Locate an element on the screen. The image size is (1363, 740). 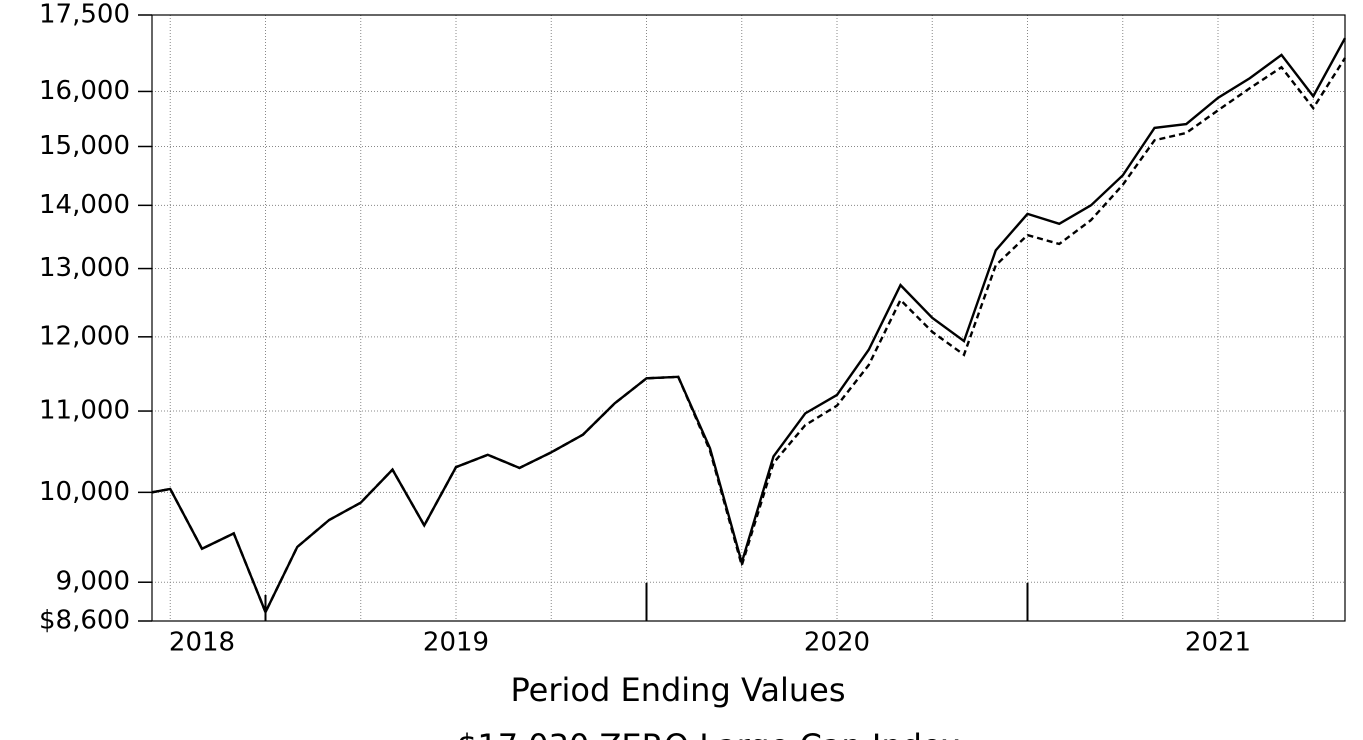
x-tick-label: 2021 is located at coordinates (1218, 643).